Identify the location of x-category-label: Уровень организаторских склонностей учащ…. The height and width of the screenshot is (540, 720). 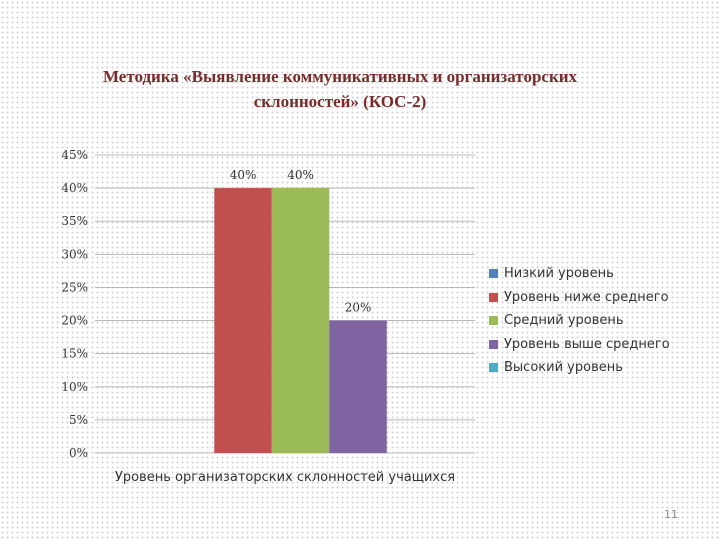
(285, 477).